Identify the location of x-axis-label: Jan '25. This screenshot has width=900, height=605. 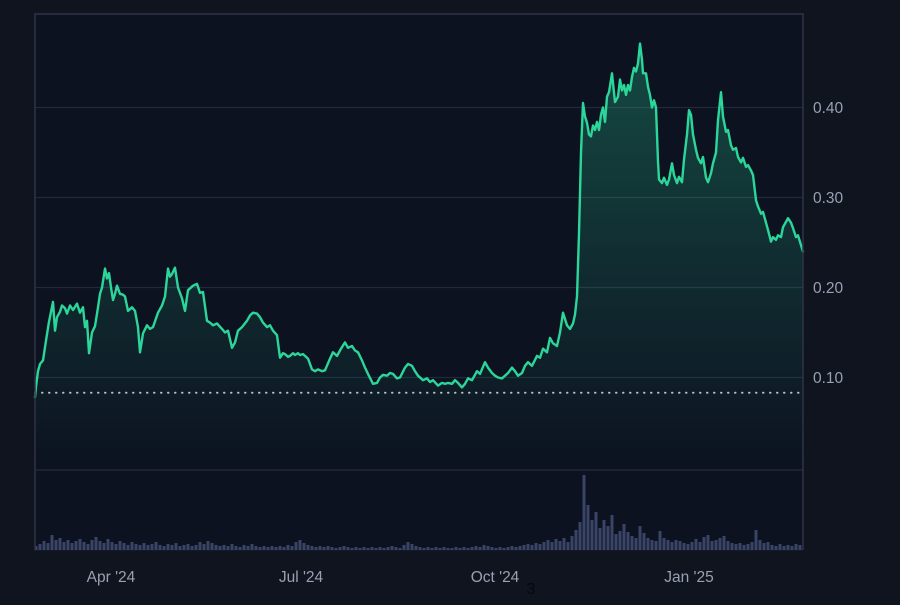
(689, 577).